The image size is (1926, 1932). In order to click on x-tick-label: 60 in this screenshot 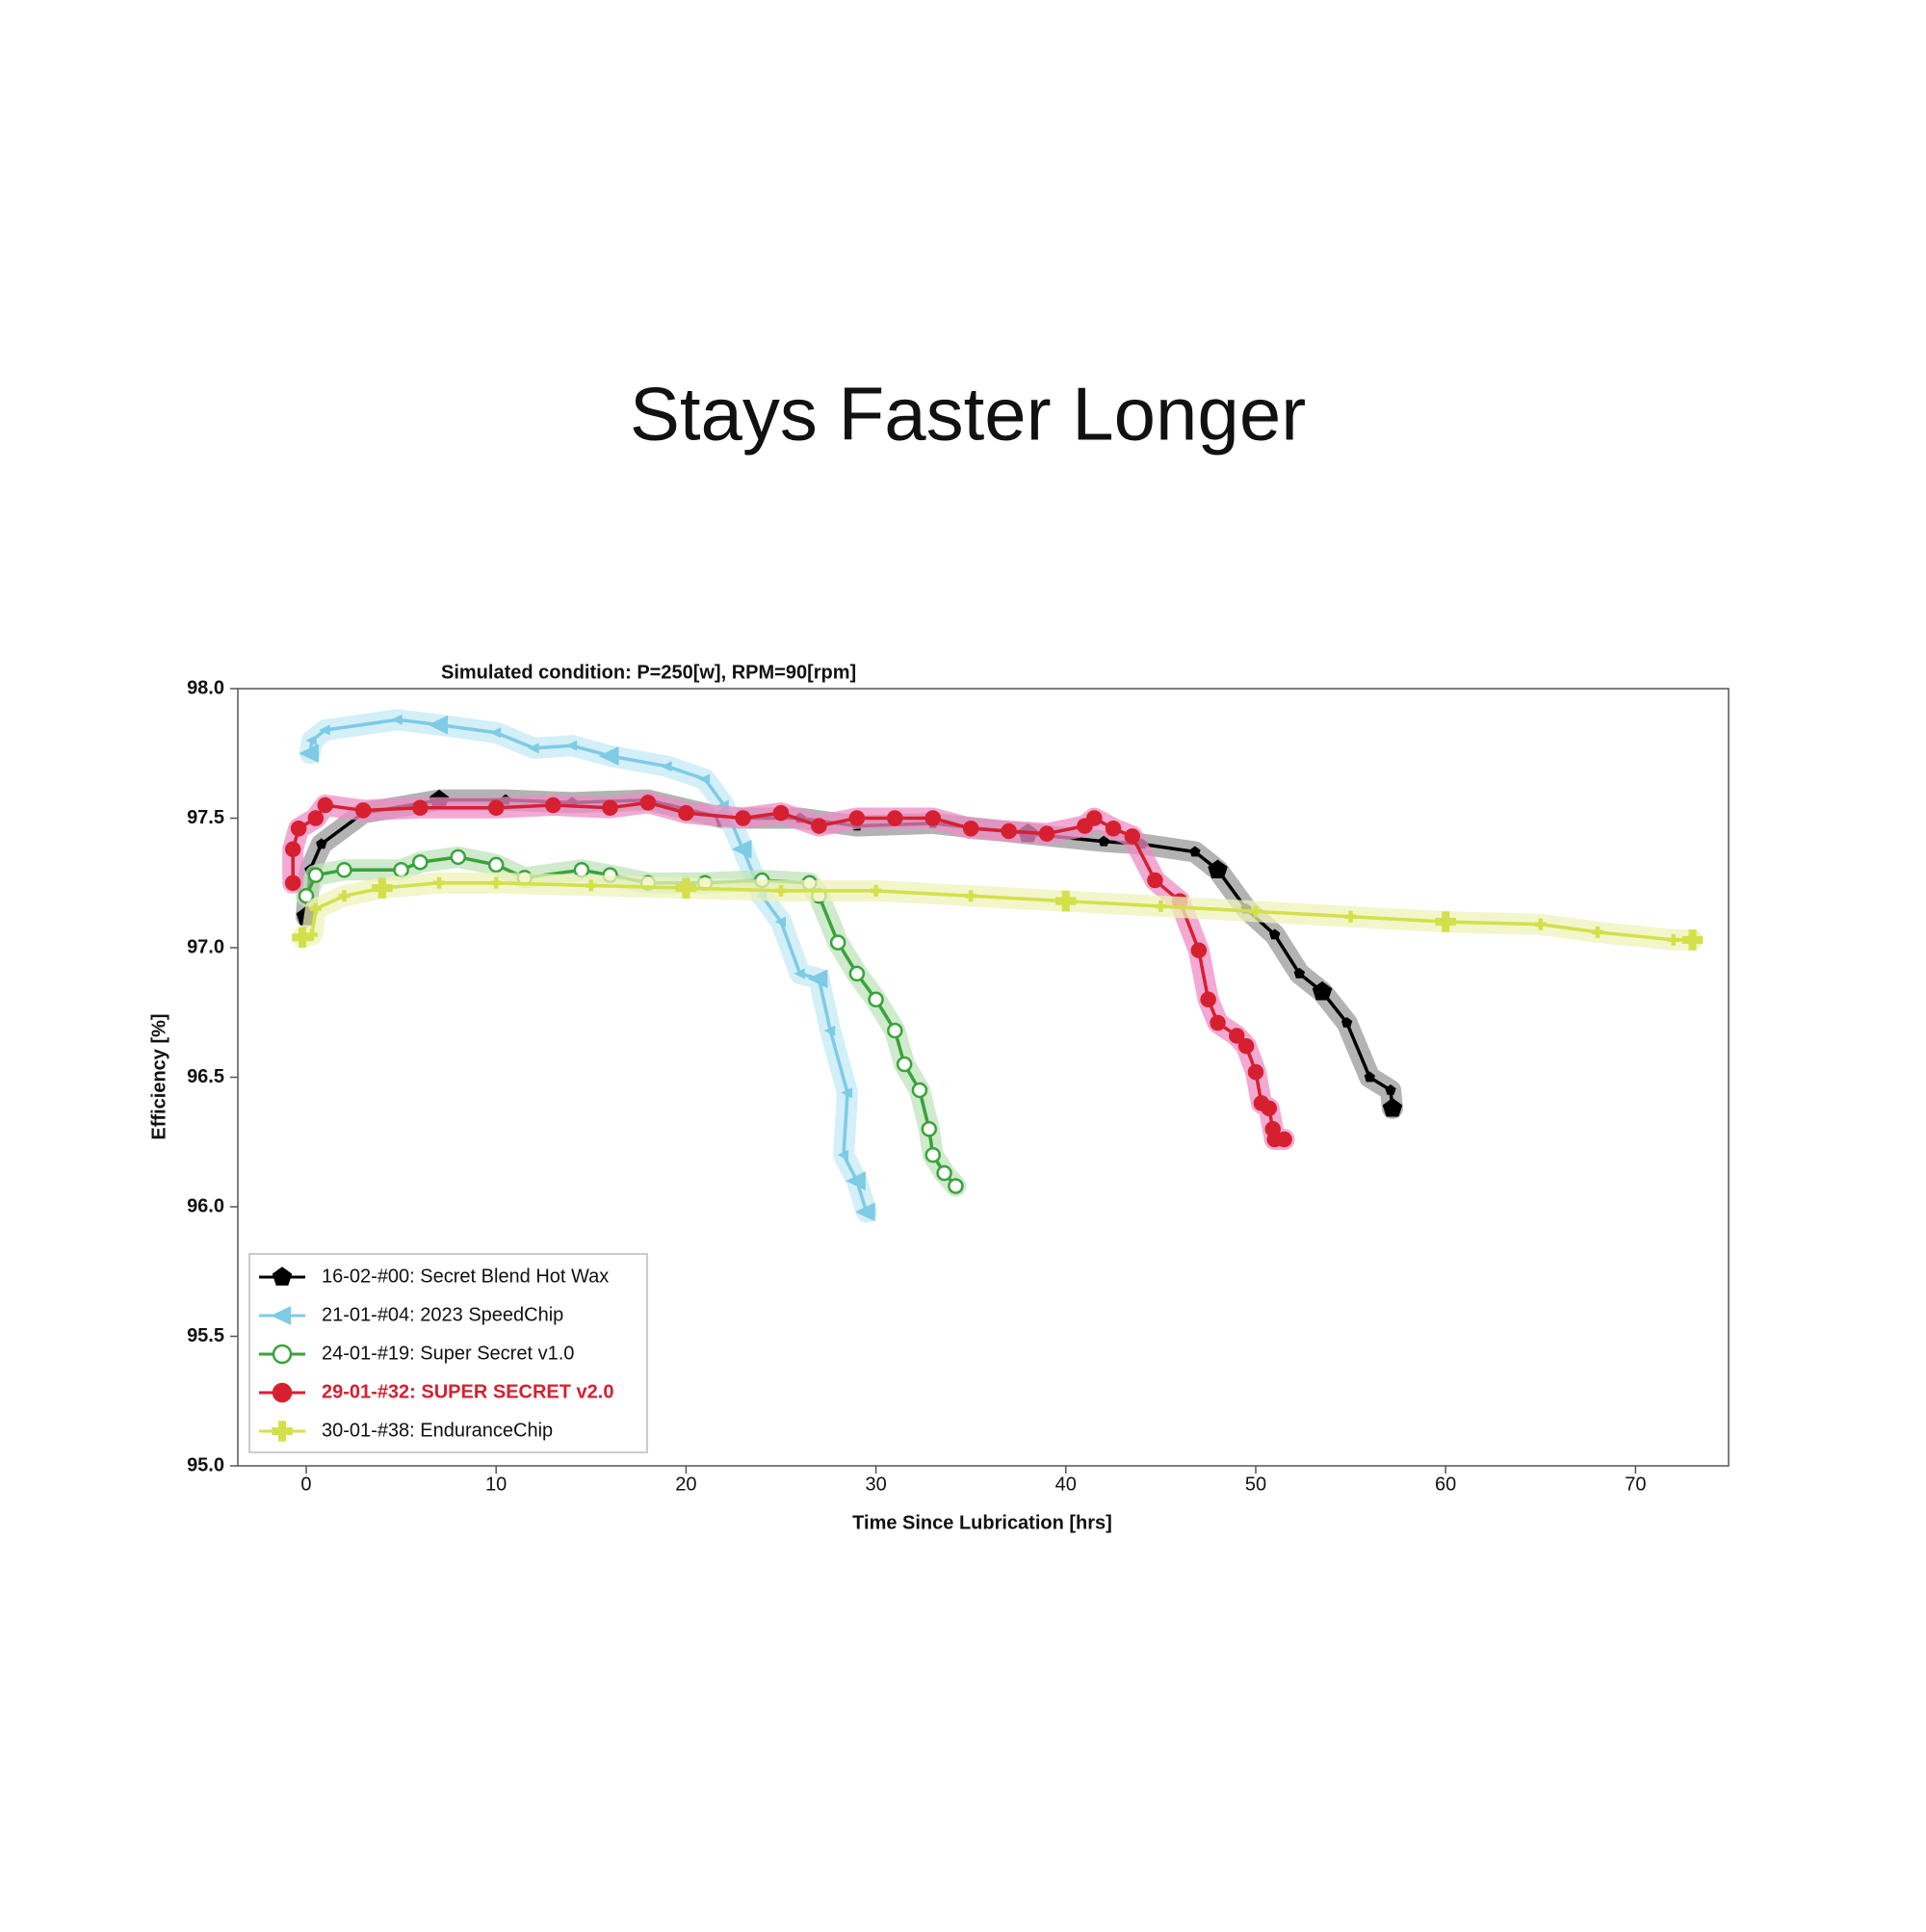, I will do `click(1445, 1484)`.